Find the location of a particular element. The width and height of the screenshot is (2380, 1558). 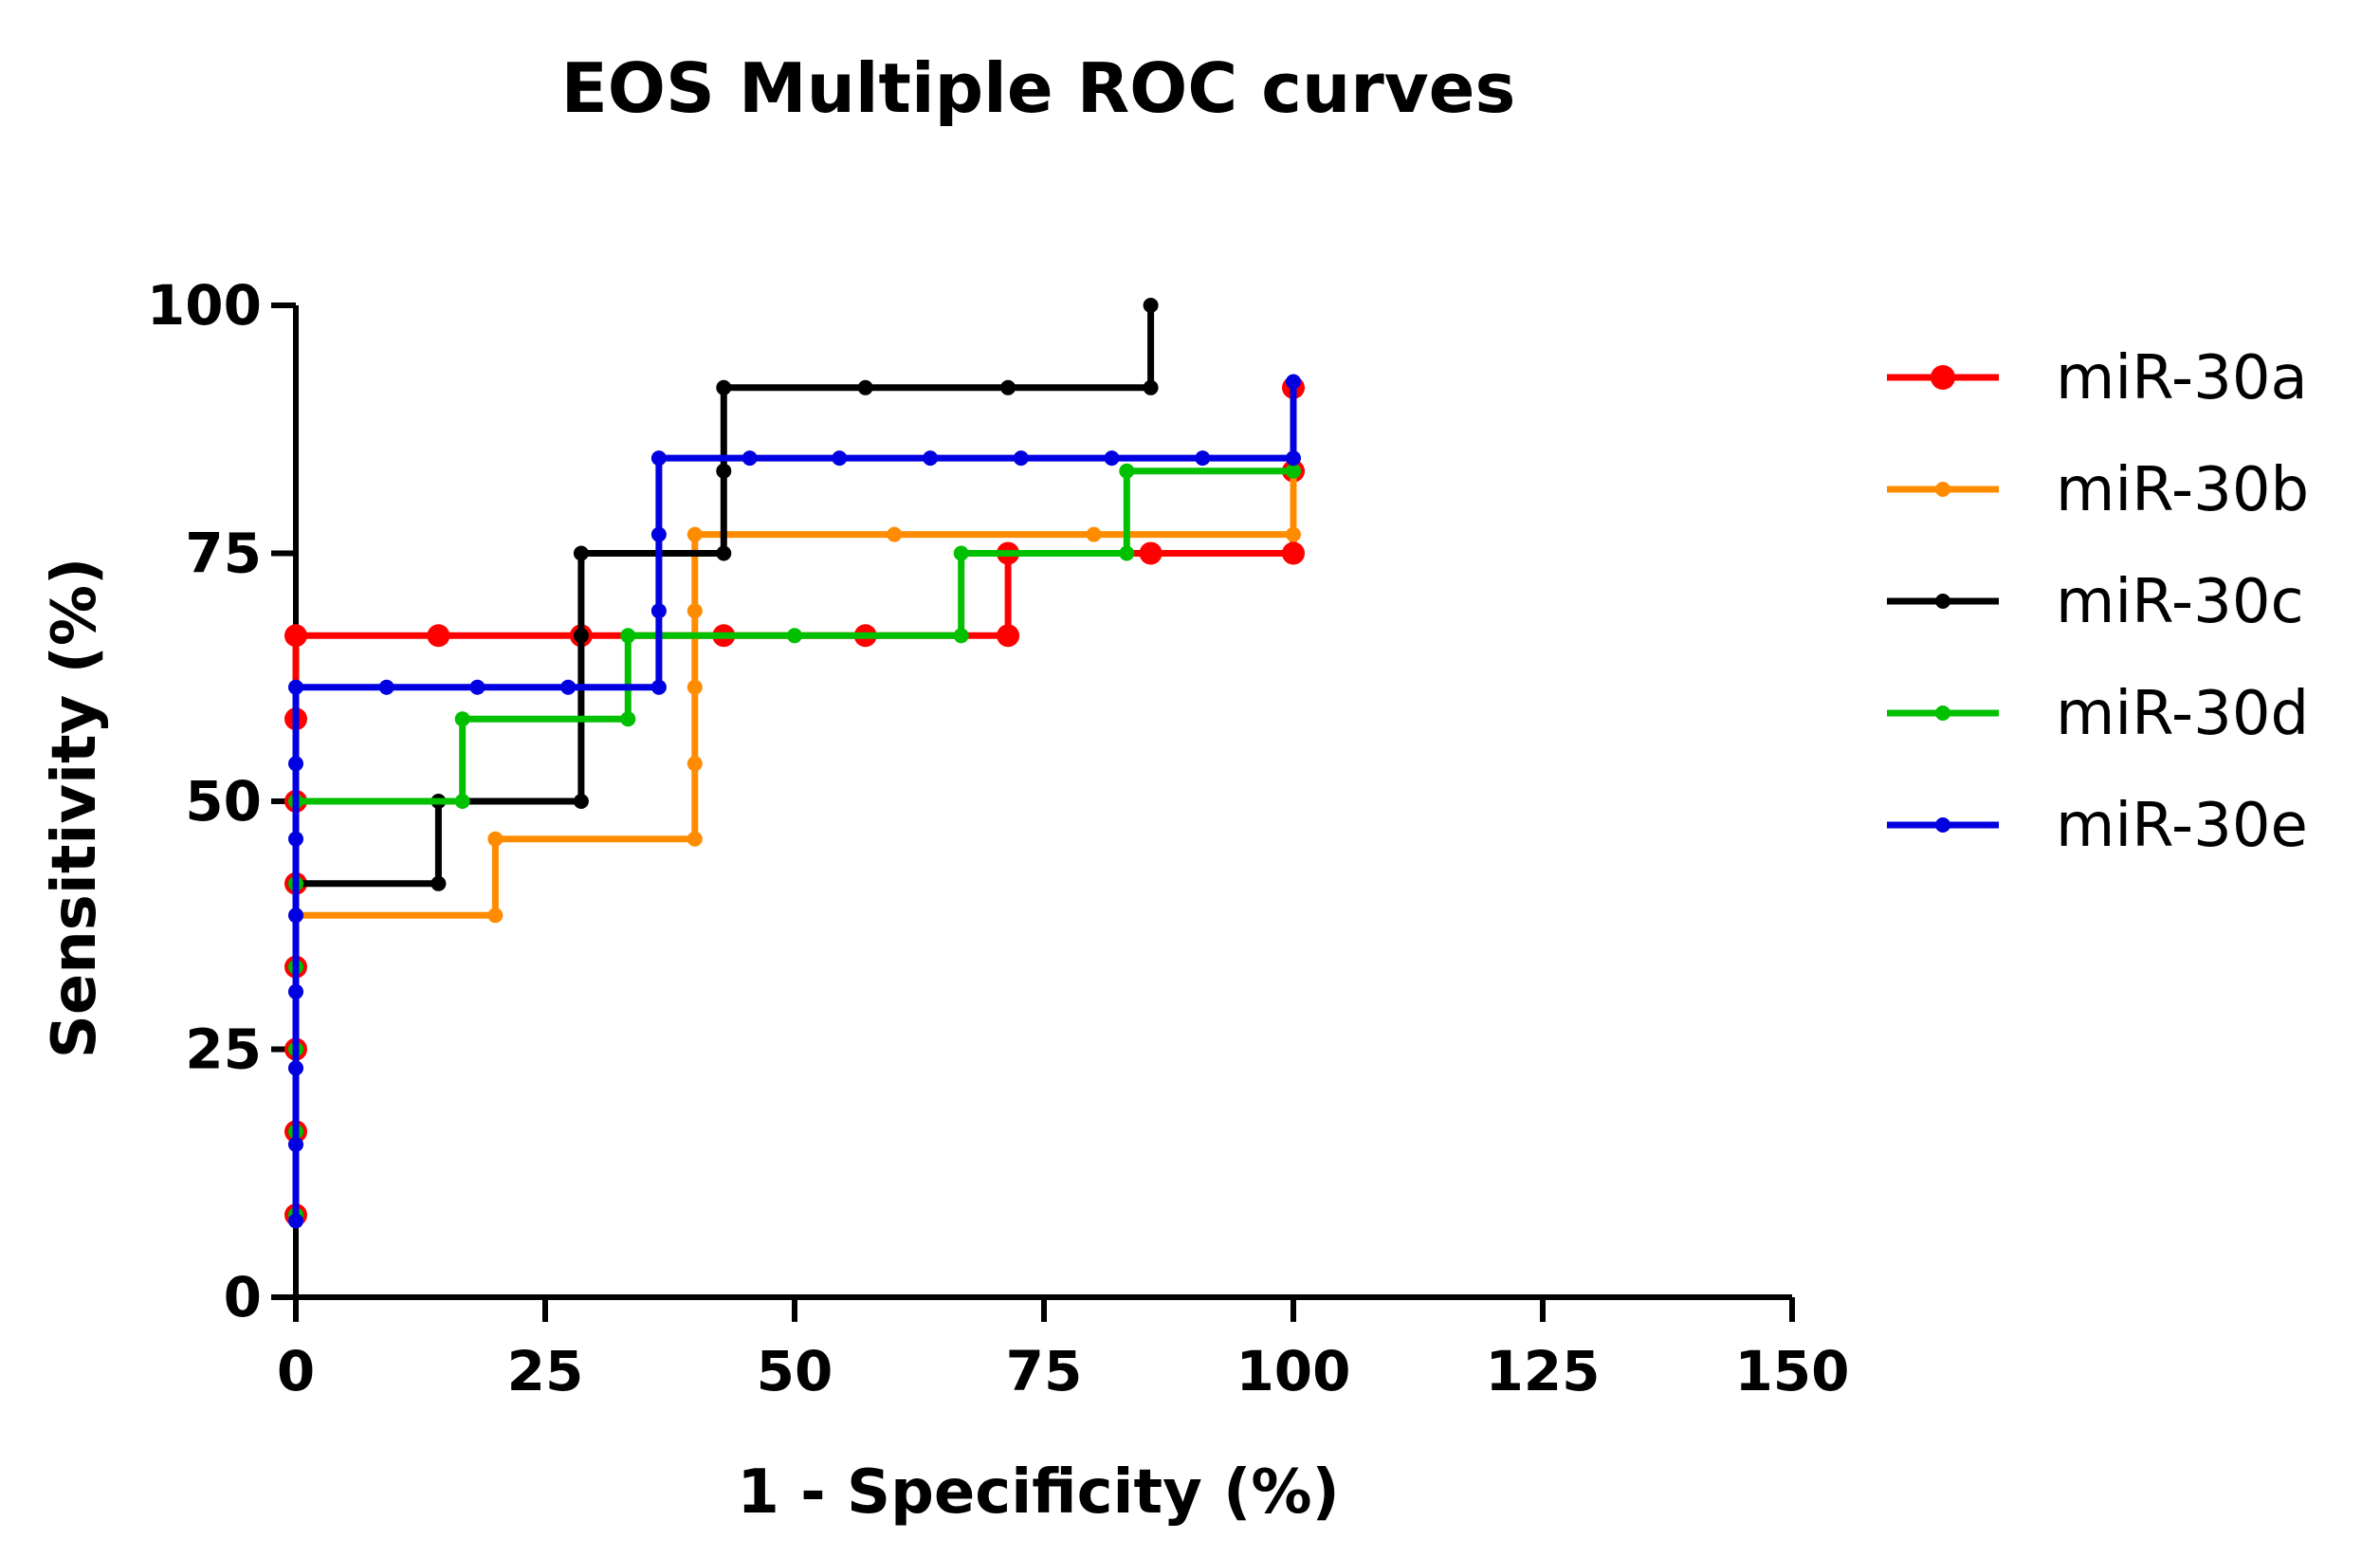

legend: miR-30a miR-30b miR-30c miR-30d miR-30e is located at coordinates (2098, 602).